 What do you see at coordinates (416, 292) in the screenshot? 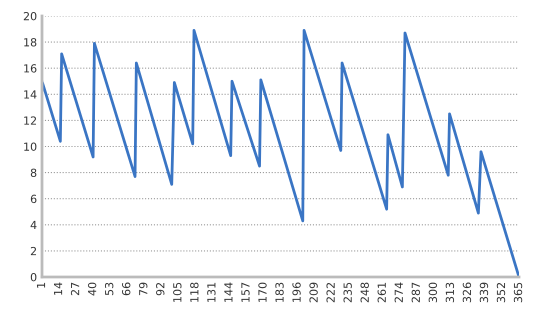
I see `x-tick-label: 287` at bounding box center [416, 292].